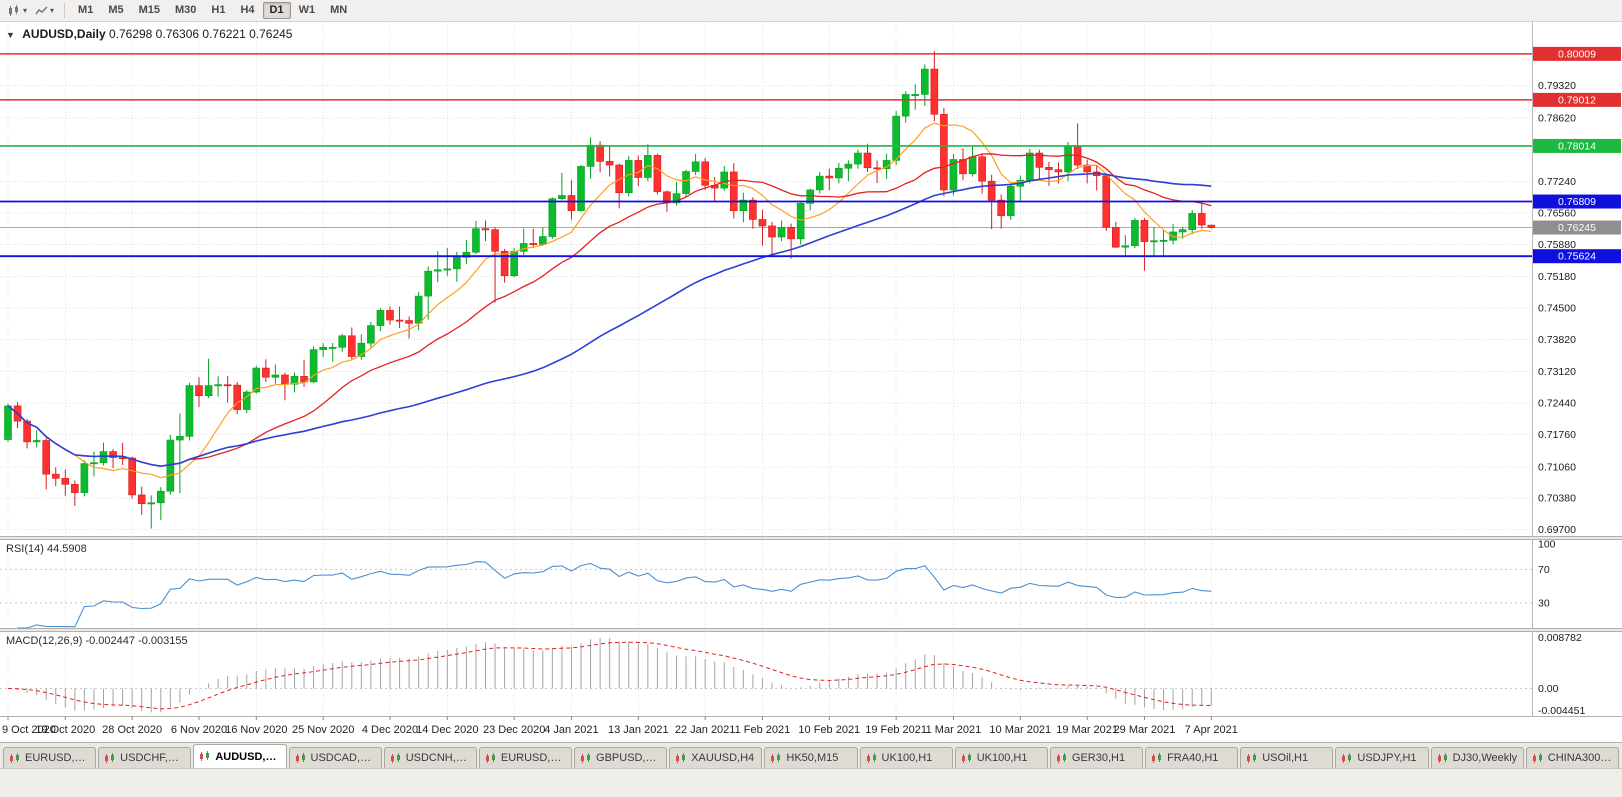 The height and width of the screenshot is (797, 1622). Describe the element at coordinates (811, 11) in the screenshot. I see `top-toolbar: ▾ ▾ M1 M5 M15 M30 H1 H4 D1 W1 MN` at that location.